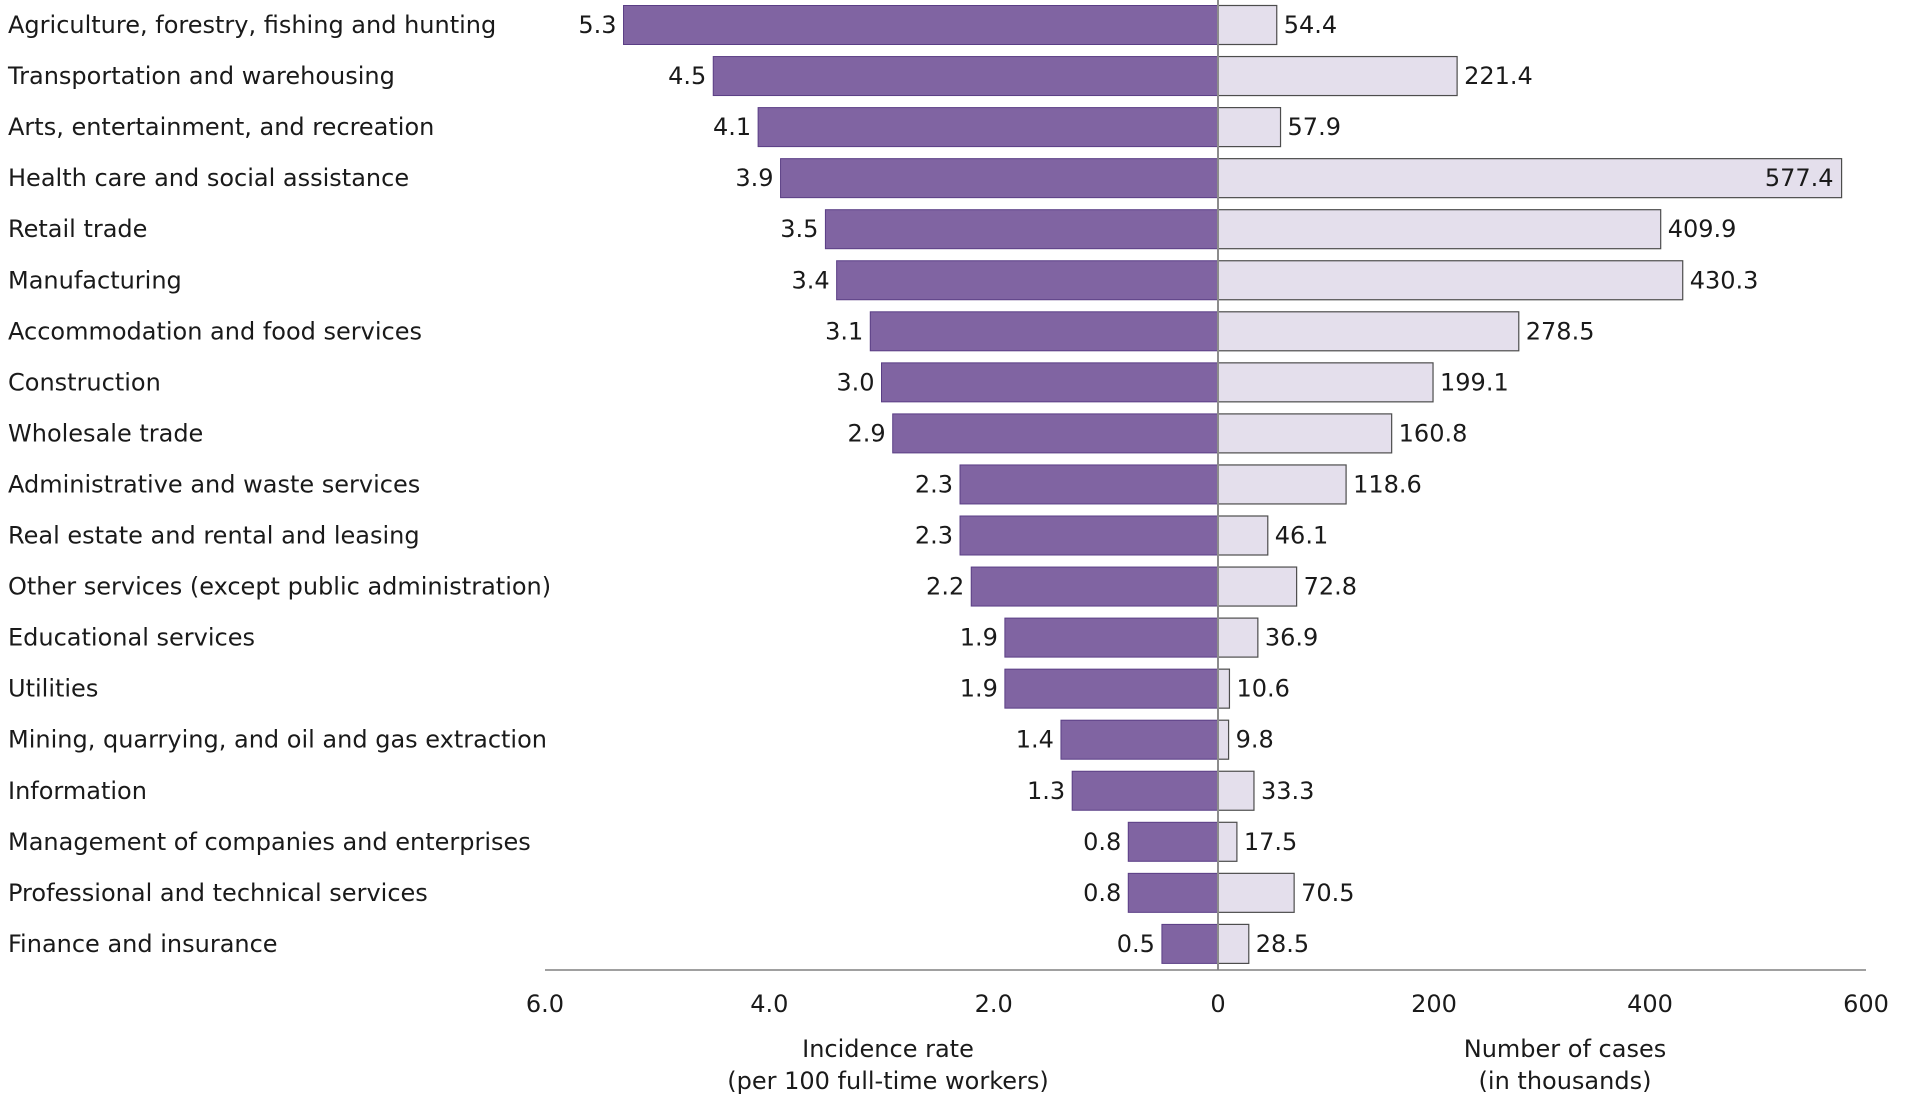 Image resolution: width=1911 pixels, height=1100 pixels. I want to click on number-of-cases-value-label: 33.3, so click(1287, 791).